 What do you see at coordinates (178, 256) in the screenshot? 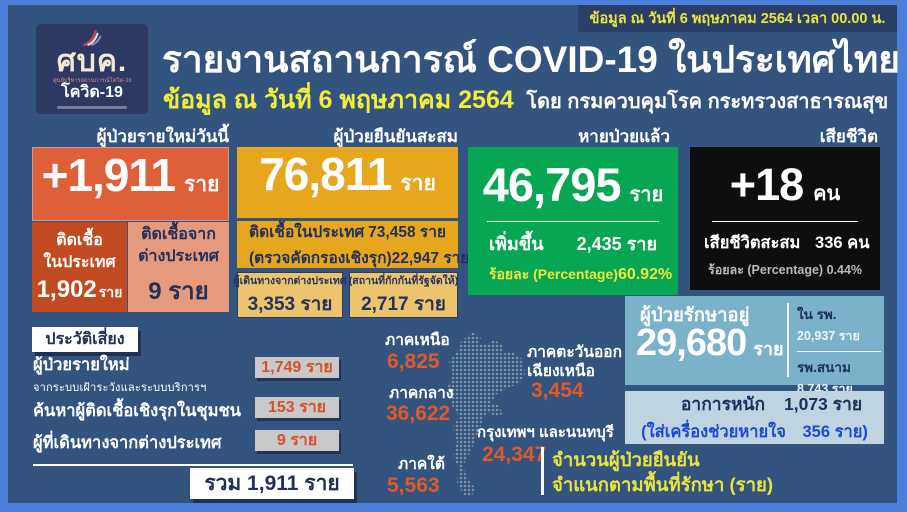
I see `imported-label-line2: ต่างประเทศ` at bounding box center [178, 256].